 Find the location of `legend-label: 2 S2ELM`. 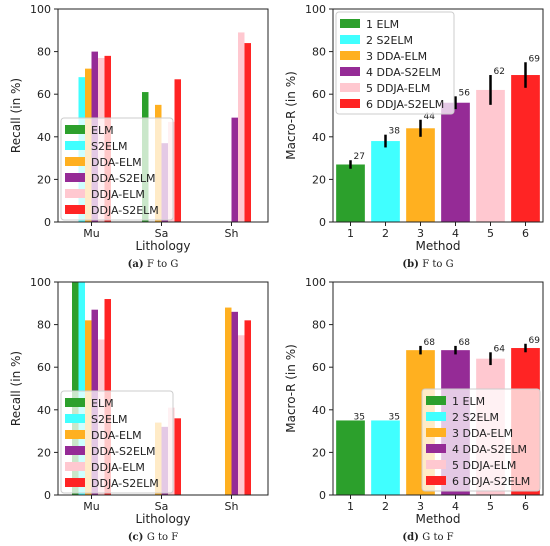

legend-label: 2 S2ELM is located at coordinates (475, 417).